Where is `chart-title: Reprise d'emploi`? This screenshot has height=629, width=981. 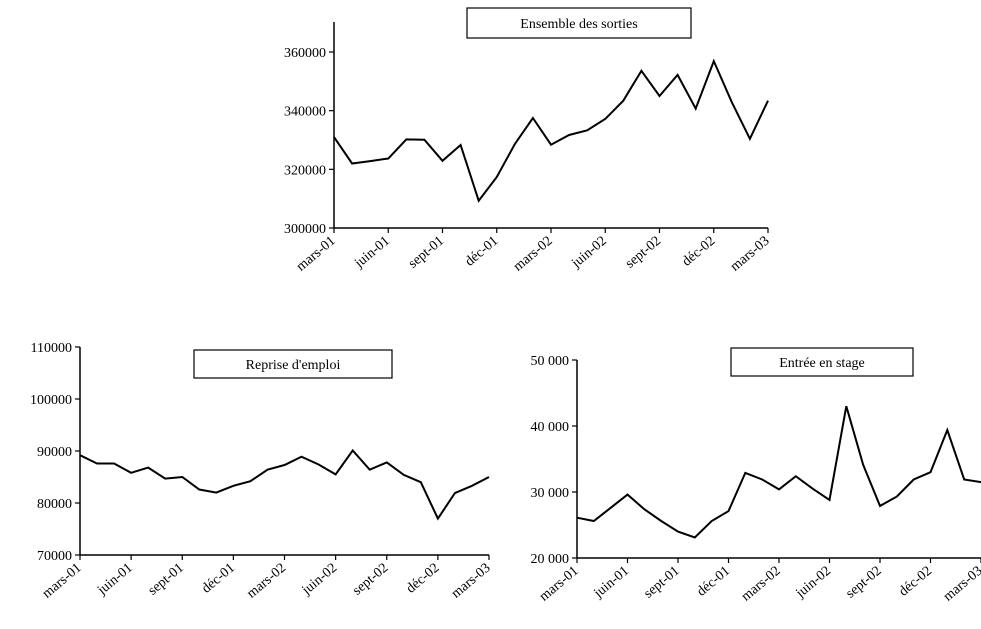 chart-title: Reprise d'emploi is located at coordinates (293, 365).